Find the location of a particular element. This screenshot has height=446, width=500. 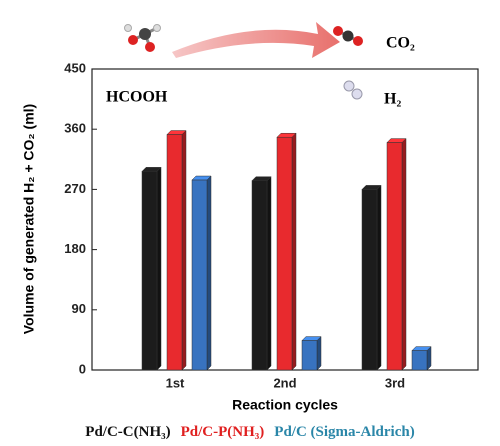

legend-entry: Pd/C-C(NH₃) is located at coordinates (127, 432).